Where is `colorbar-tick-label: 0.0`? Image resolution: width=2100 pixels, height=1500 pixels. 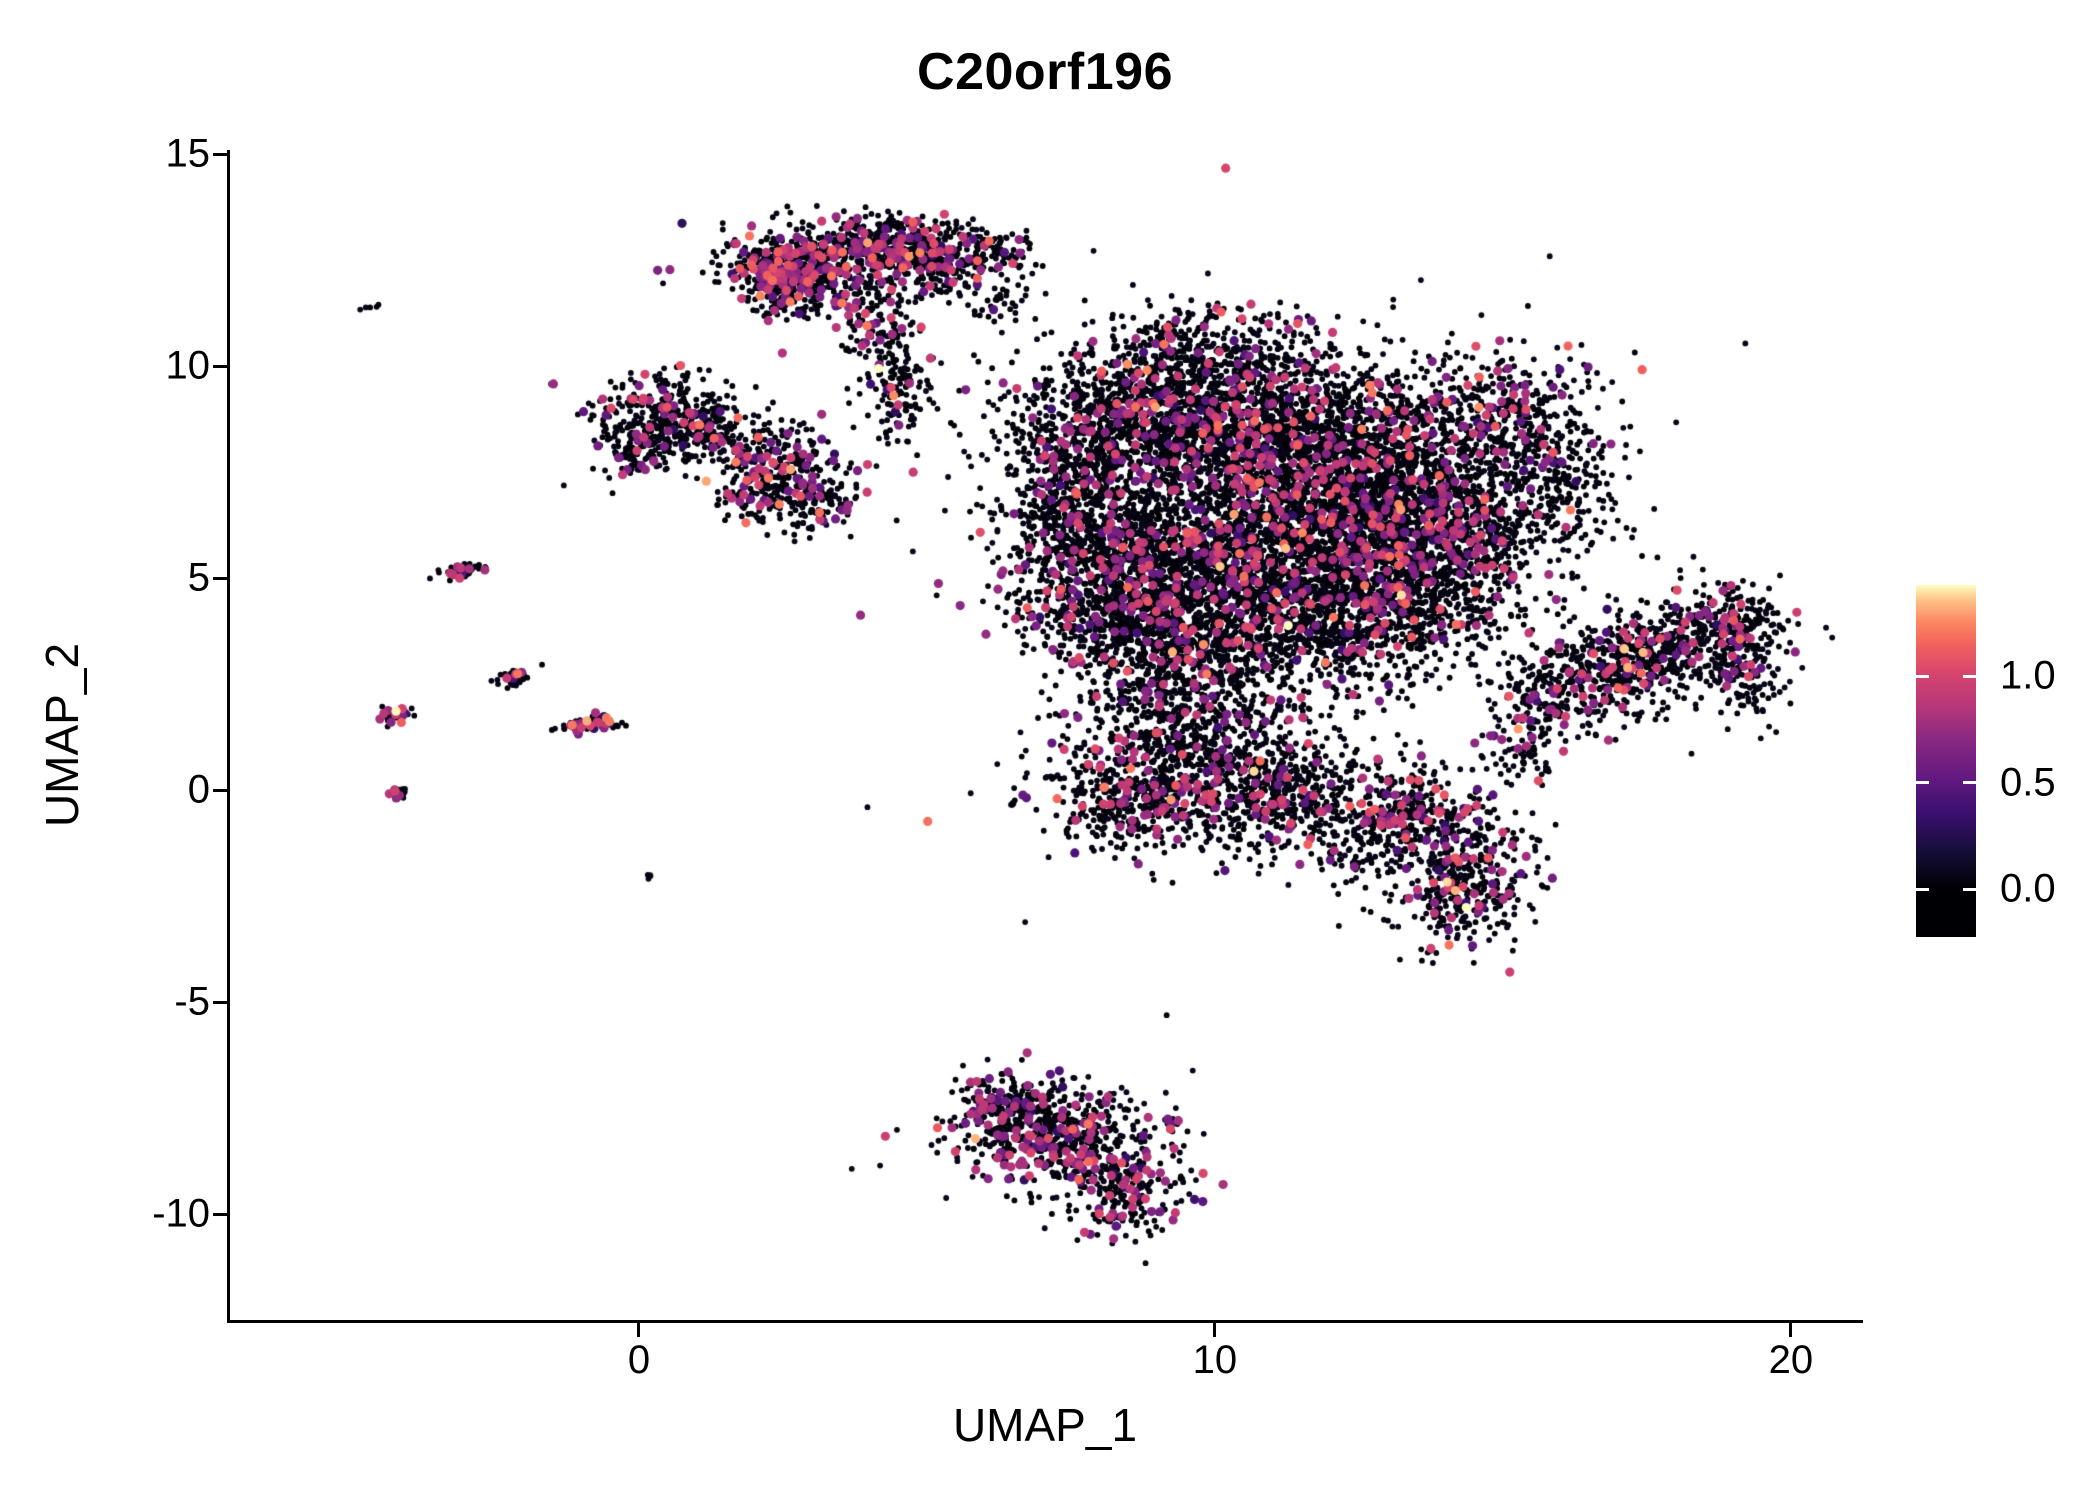
colorbar-tick-label: 0.0 is located at coordinates (2028, 888).